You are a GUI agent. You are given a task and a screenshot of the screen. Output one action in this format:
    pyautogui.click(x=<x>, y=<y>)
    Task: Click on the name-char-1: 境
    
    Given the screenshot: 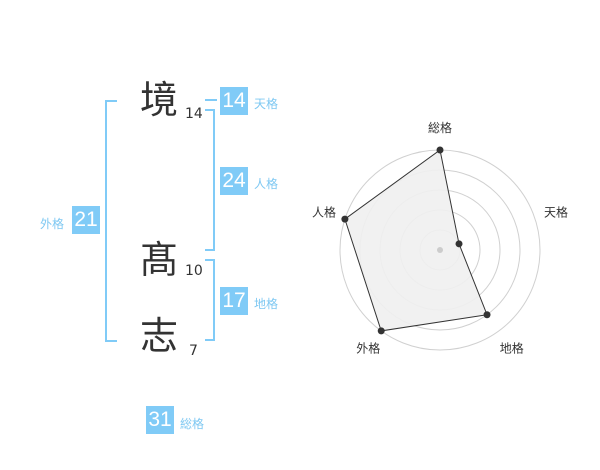 What is the action you would take?
    pyautogui.click(x=159, y=100)
    